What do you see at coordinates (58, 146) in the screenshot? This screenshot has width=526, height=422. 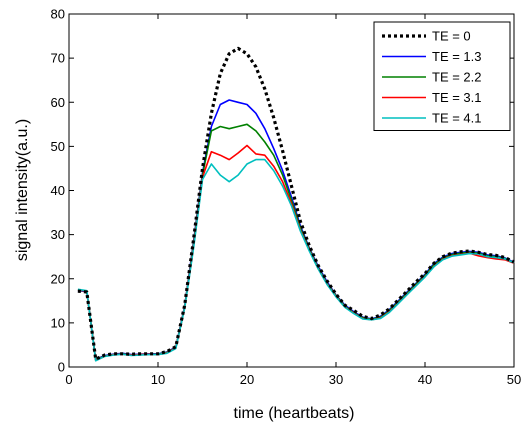 I see `y-tick-label: 50` at bounding box center [58, 146].